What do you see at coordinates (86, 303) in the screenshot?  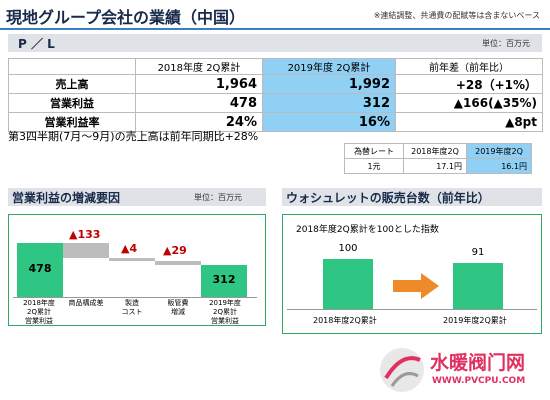 I see `cat-product-mix: 商品構成差` at bounding box center [86, 303].